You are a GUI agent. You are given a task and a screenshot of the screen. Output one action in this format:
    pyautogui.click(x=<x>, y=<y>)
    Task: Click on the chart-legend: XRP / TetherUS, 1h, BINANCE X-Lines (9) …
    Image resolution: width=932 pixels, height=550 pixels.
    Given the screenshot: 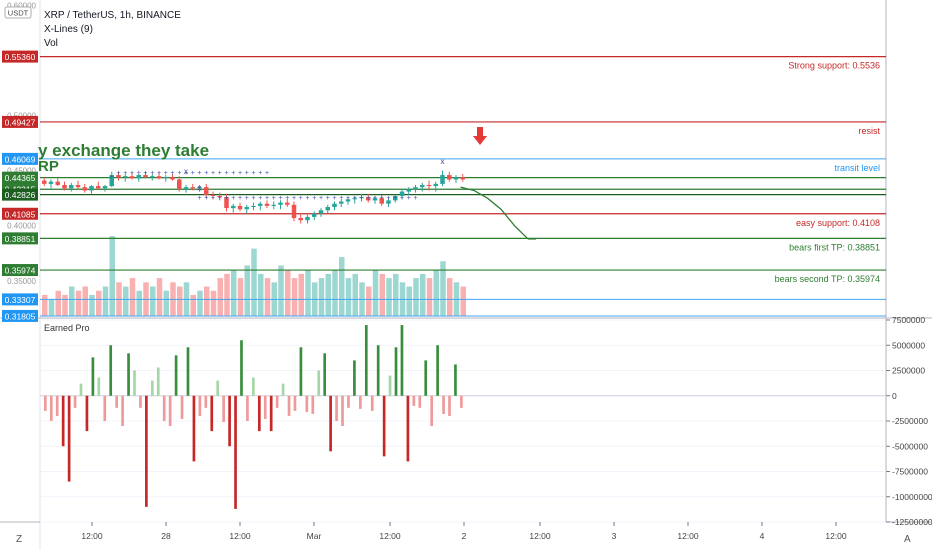 What is the action you would take?
    pyautogui.click(x=112, y=30)
    